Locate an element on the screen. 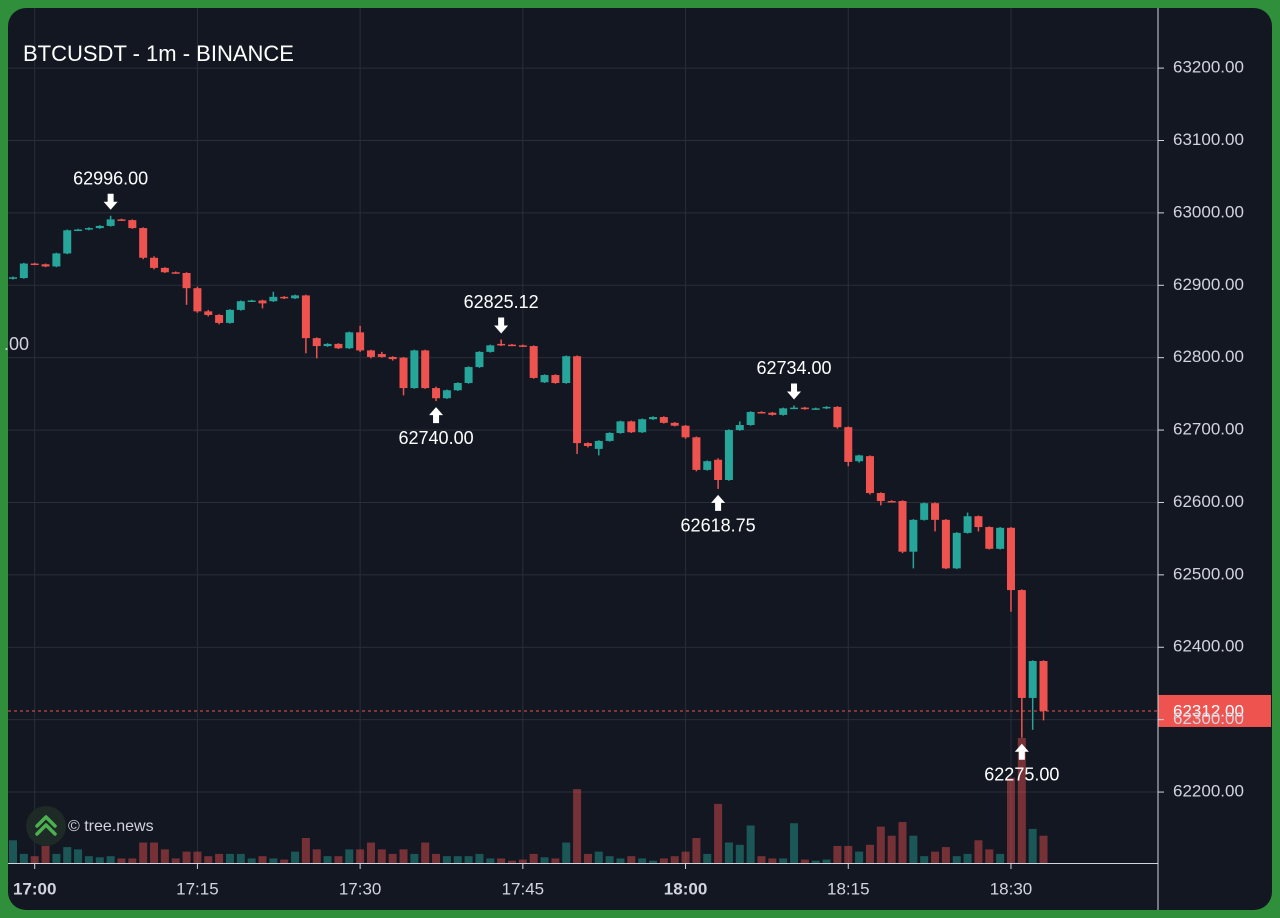 The width and height of the screenshot is (1280, 918). y-tick-label: 62500.00 is located at coordinates (1208, 573).